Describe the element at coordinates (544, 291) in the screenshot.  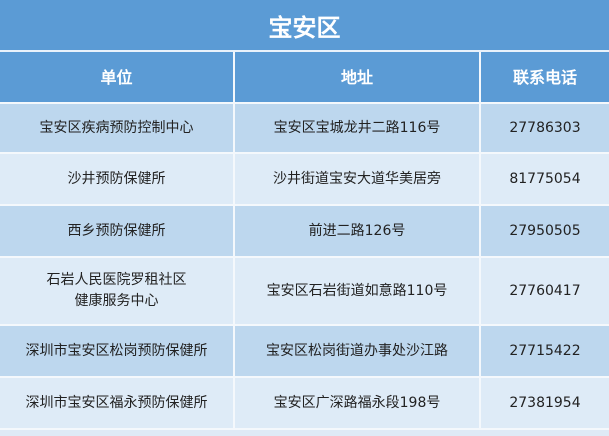
I see `phone-cell: 27760417` at that location.